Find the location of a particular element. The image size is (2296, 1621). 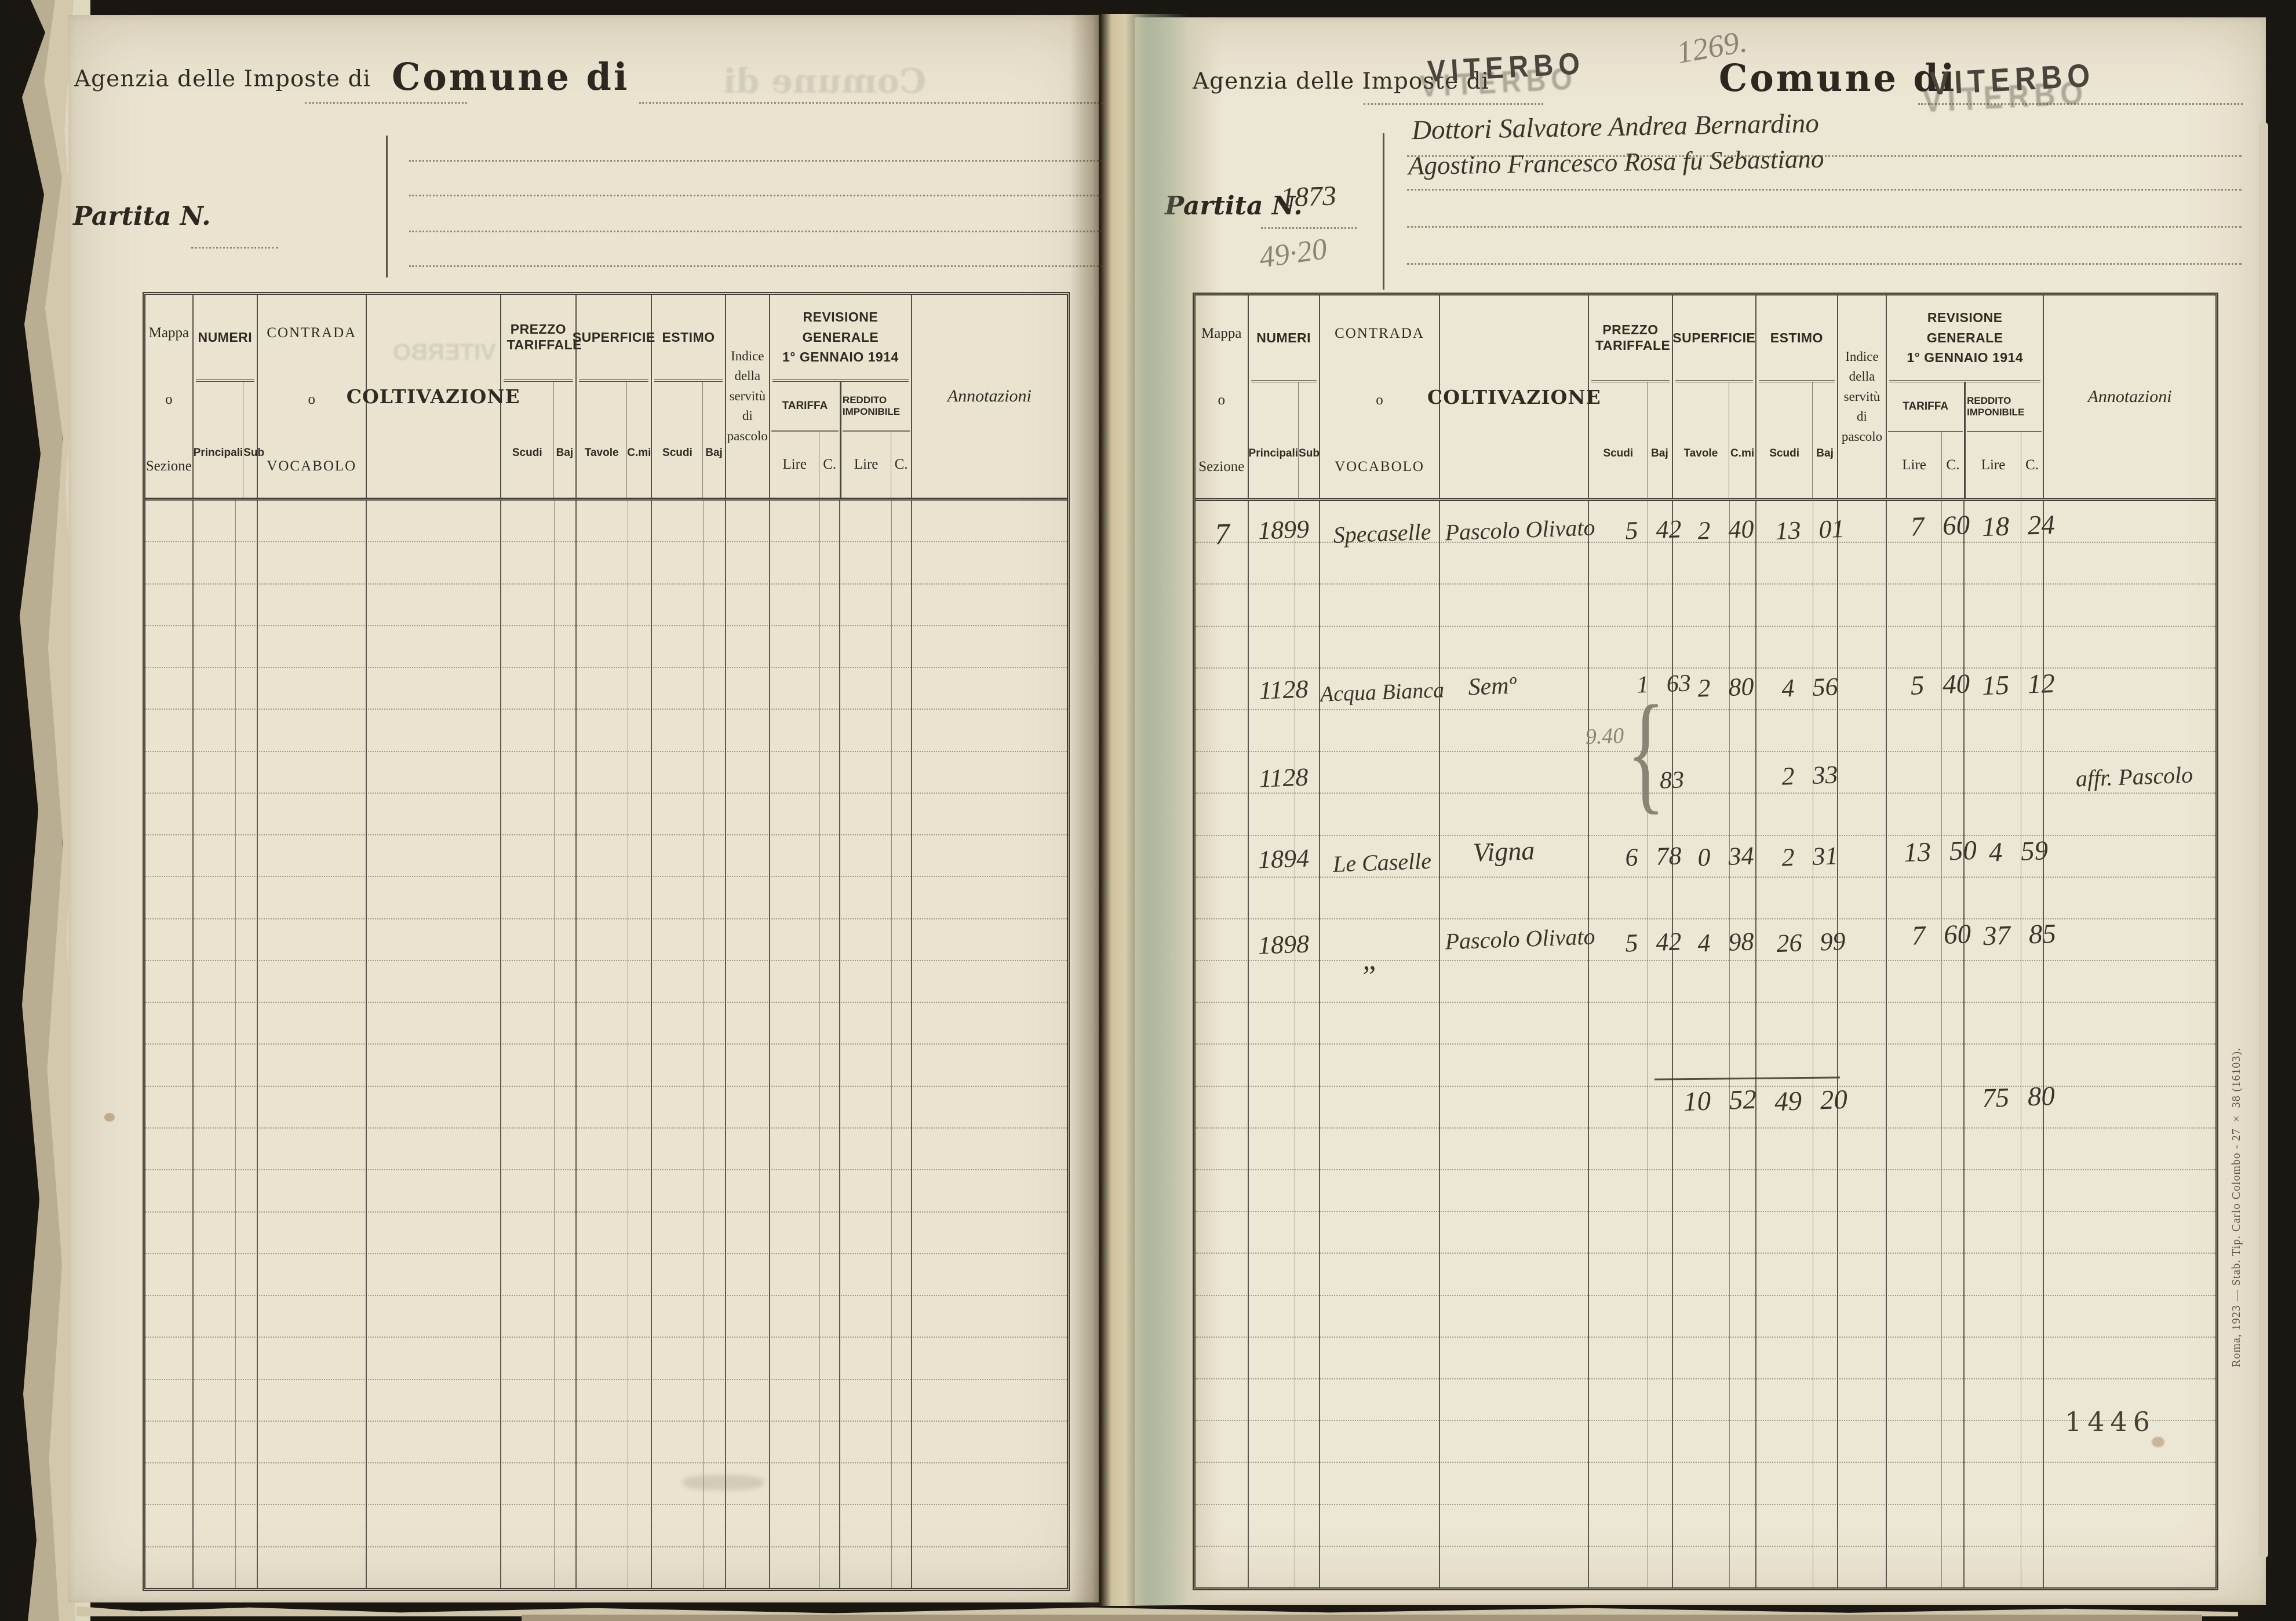

entry-5-superficie: 4 98 is located at coordinates (1726, 942).